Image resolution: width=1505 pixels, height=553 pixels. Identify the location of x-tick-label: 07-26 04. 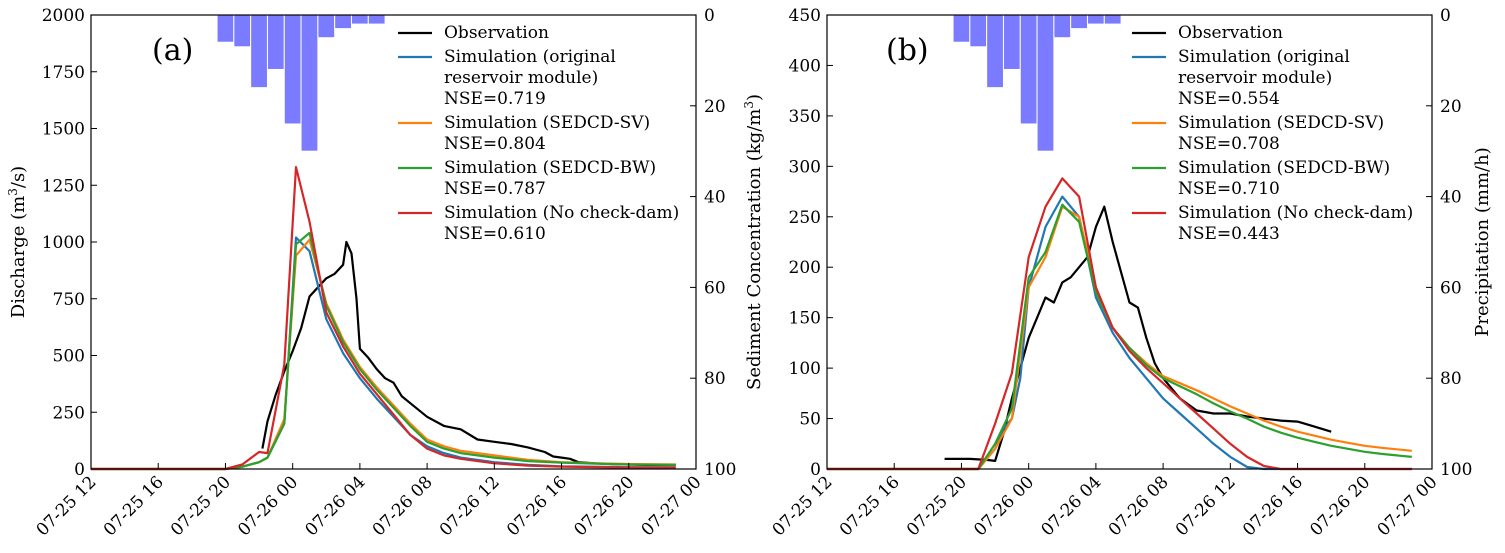
(1072, 506).